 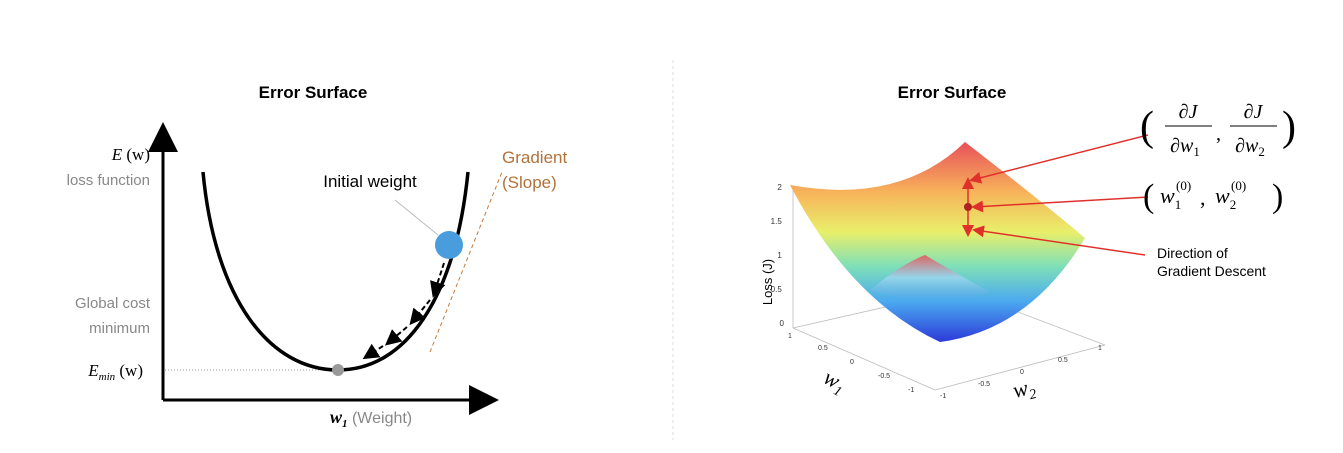 I want to click on y-caption: loss function, so click(x=108, y=180).